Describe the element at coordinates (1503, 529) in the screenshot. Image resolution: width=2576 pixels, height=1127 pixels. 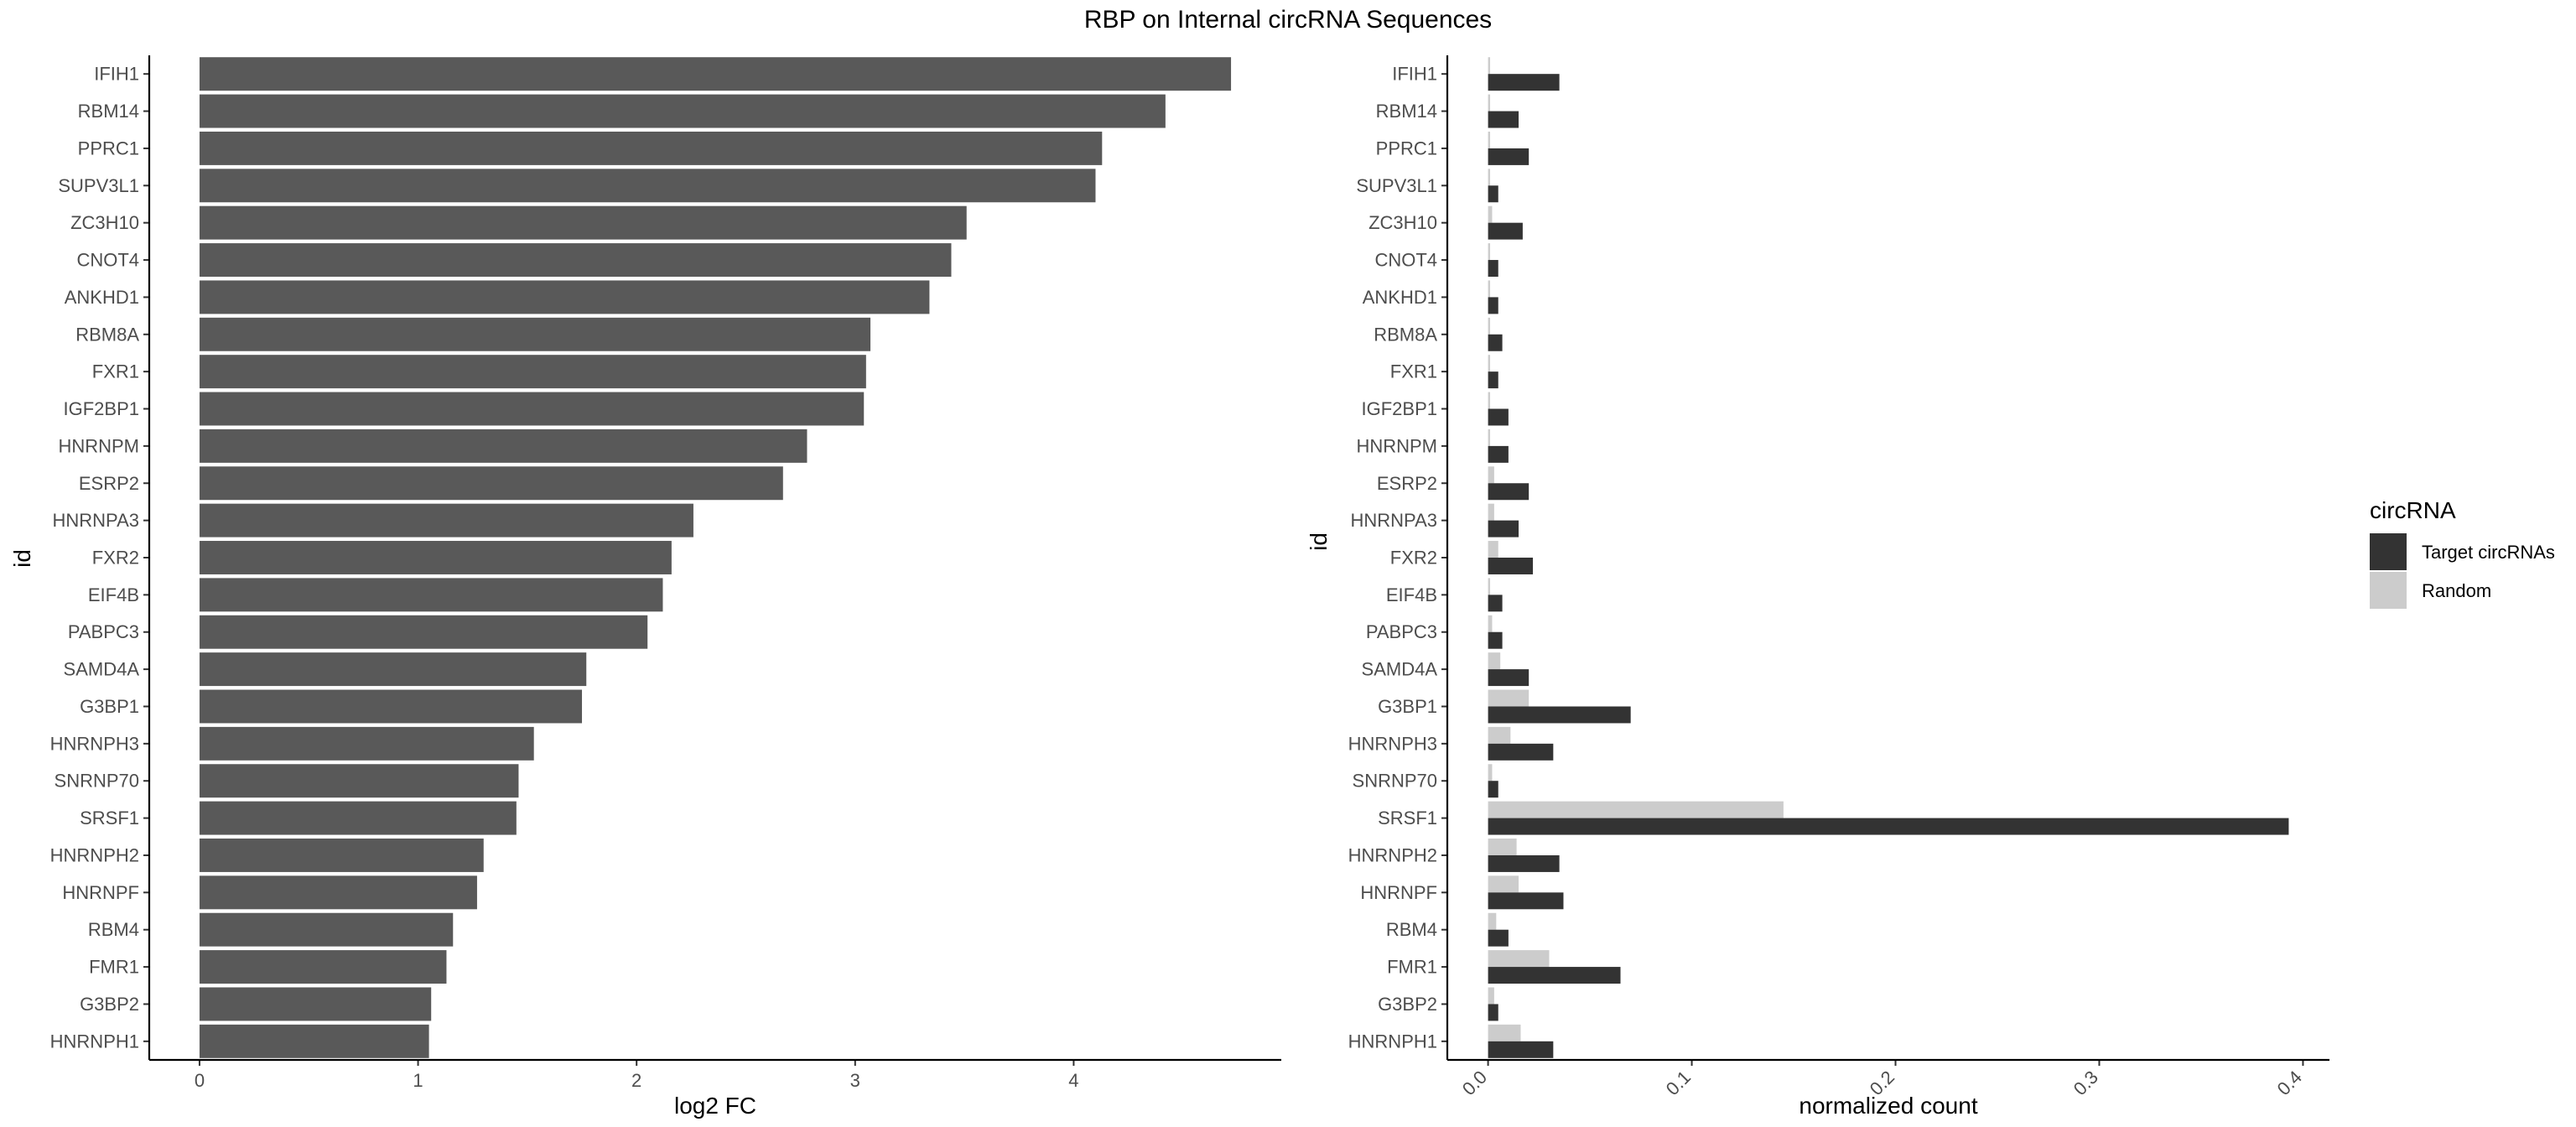
I see `bar-target-hnrnpa3` at that location.